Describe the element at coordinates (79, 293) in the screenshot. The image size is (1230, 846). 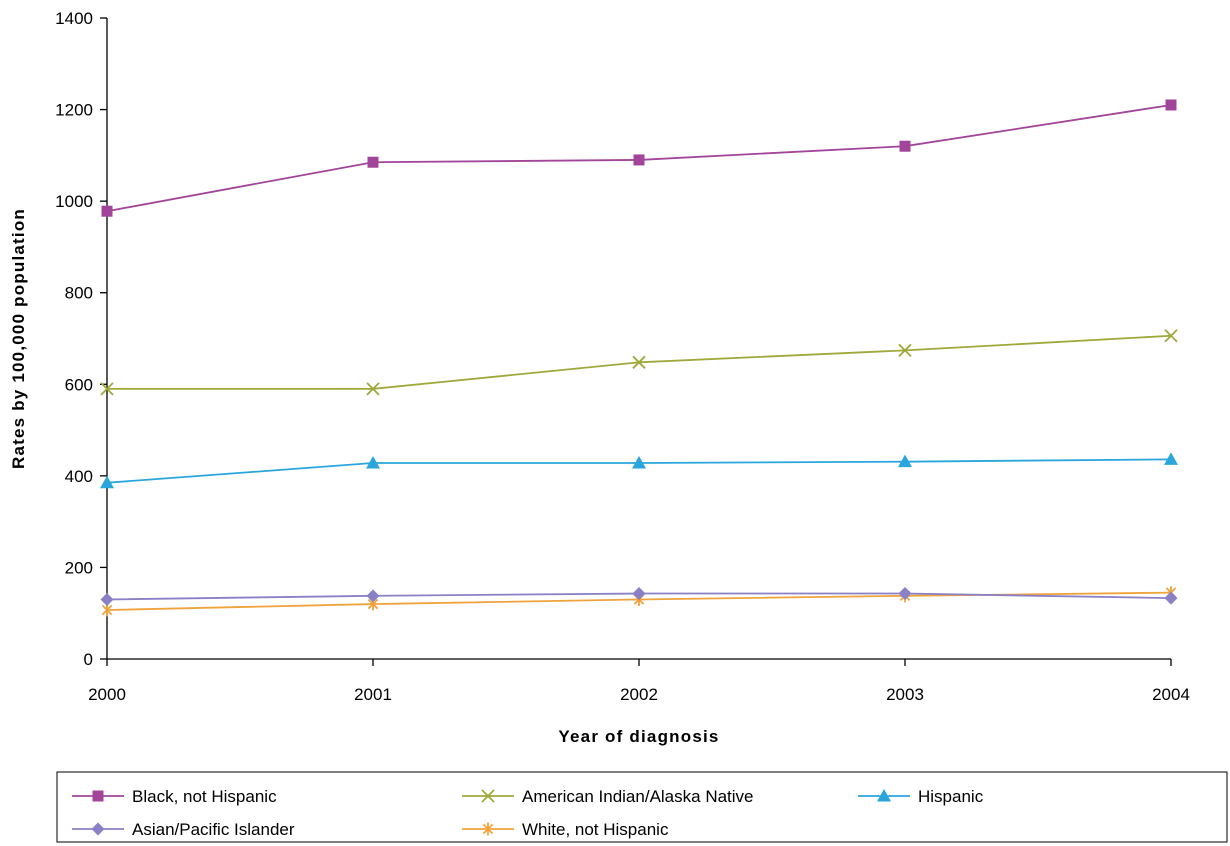
I see `y-tick-label: 800` at that location.